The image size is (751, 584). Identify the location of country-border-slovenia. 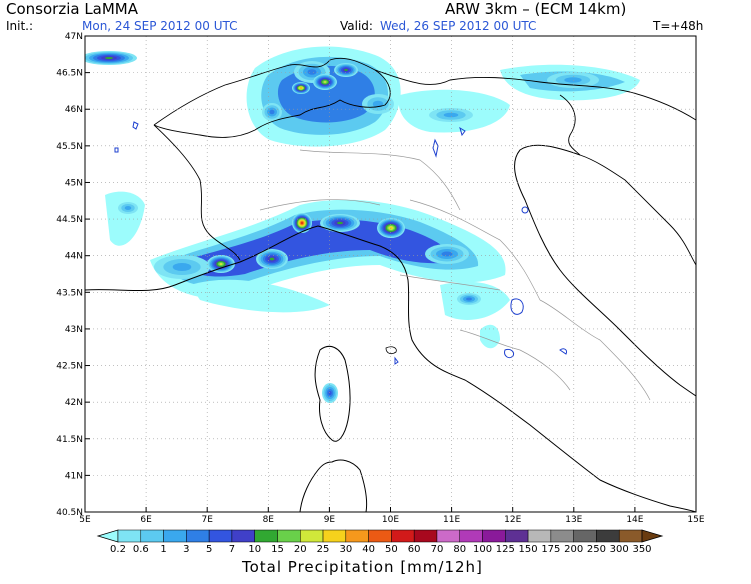
(570, 125).